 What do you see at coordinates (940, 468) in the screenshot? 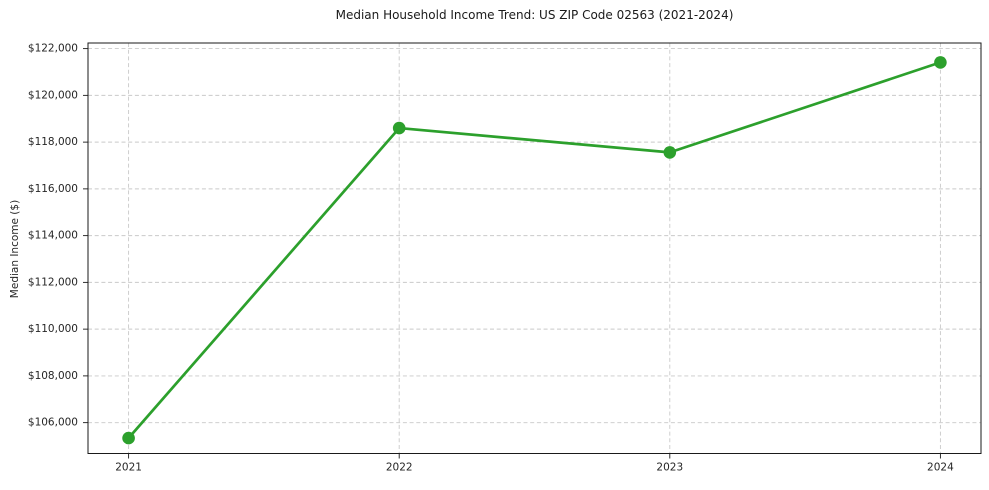
I see `x-tick-label: 2024` at bounding box center [940, 468].